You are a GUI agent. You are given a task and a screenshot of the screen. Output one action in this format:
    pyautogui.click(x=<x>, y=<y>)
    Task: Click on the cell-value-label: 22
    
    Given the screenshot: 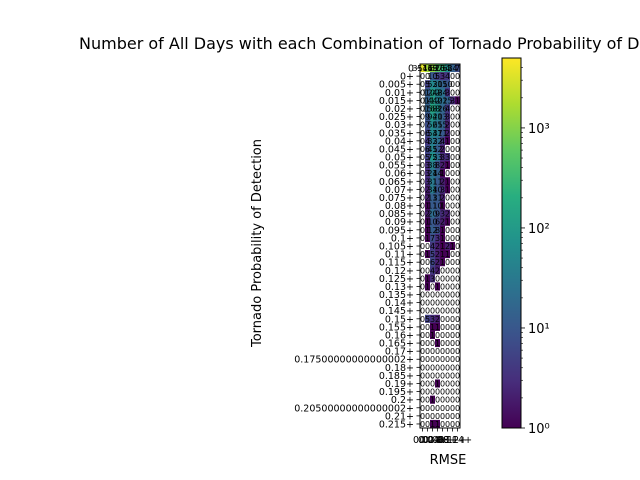 What is the action you would take?
    pyautogui.click(x=442, y=100)
    